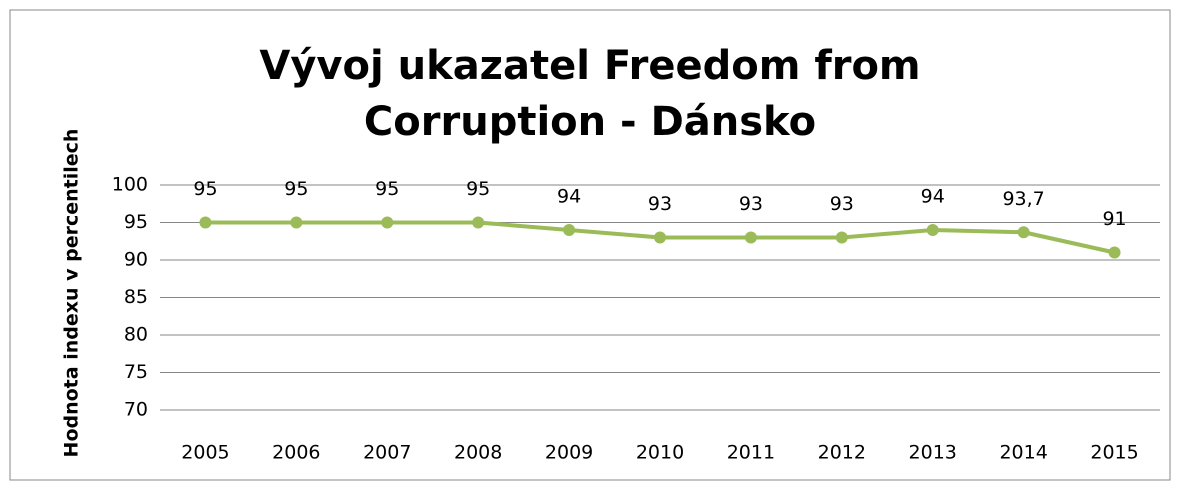  I want to click on y-tick-label: 100, so click(130, 185).